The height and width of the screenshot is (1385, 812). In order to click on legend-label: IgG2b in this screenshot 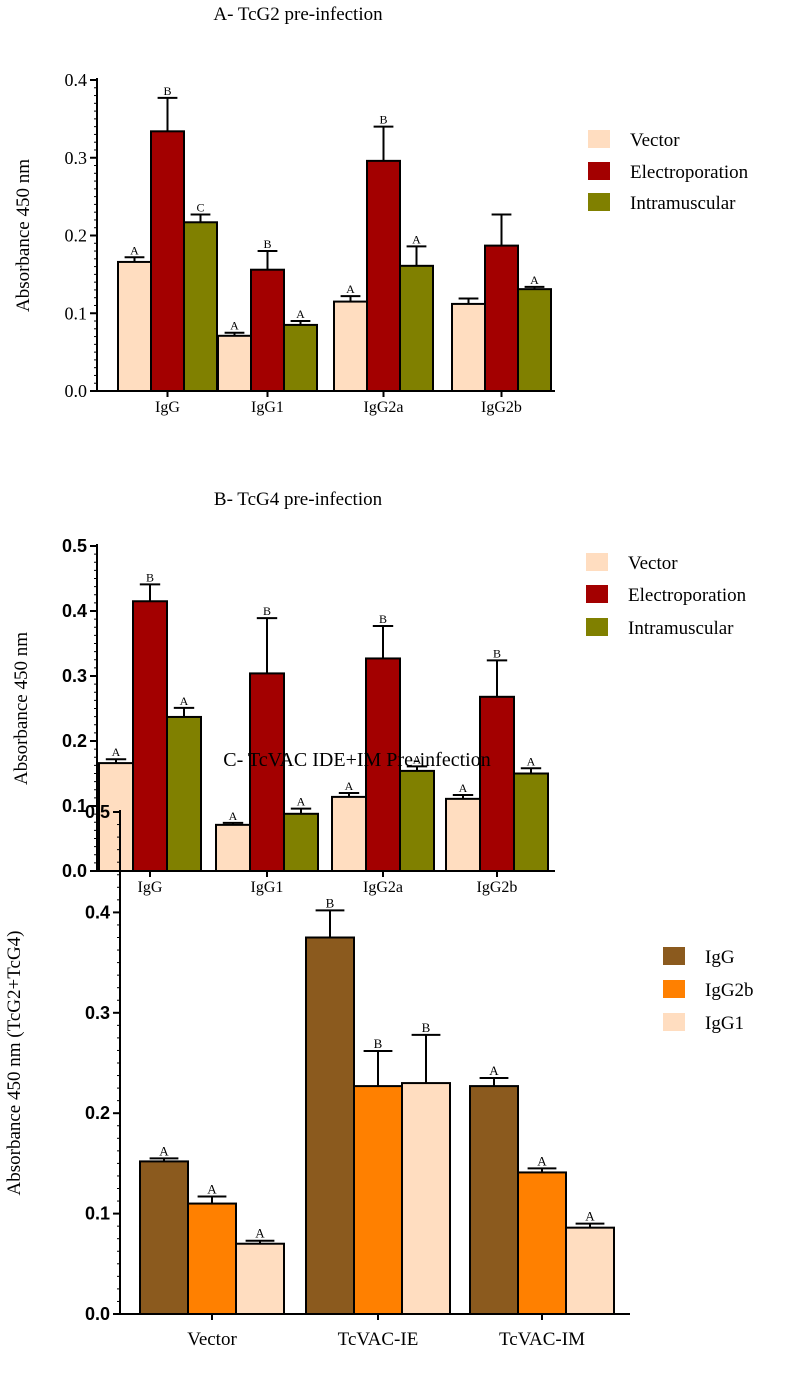, I will do `click(729, 990)`.